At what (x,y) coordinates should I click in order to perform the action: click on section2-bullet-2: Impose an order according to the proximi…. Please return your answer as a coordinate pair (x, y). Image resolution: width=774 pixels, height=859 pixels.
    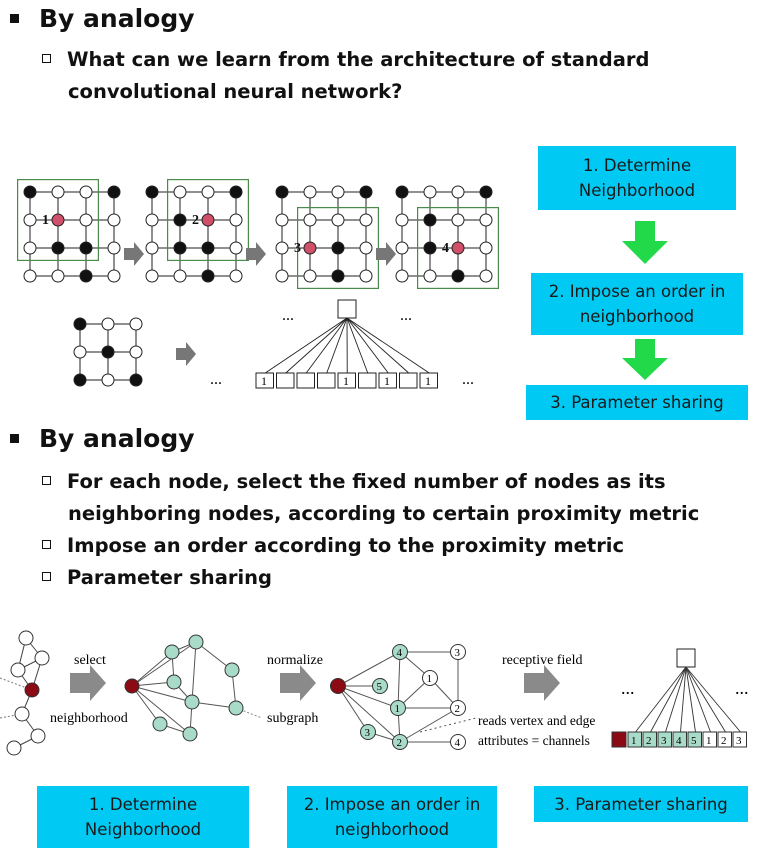
    Looking at the image, I should click on (333, 546).